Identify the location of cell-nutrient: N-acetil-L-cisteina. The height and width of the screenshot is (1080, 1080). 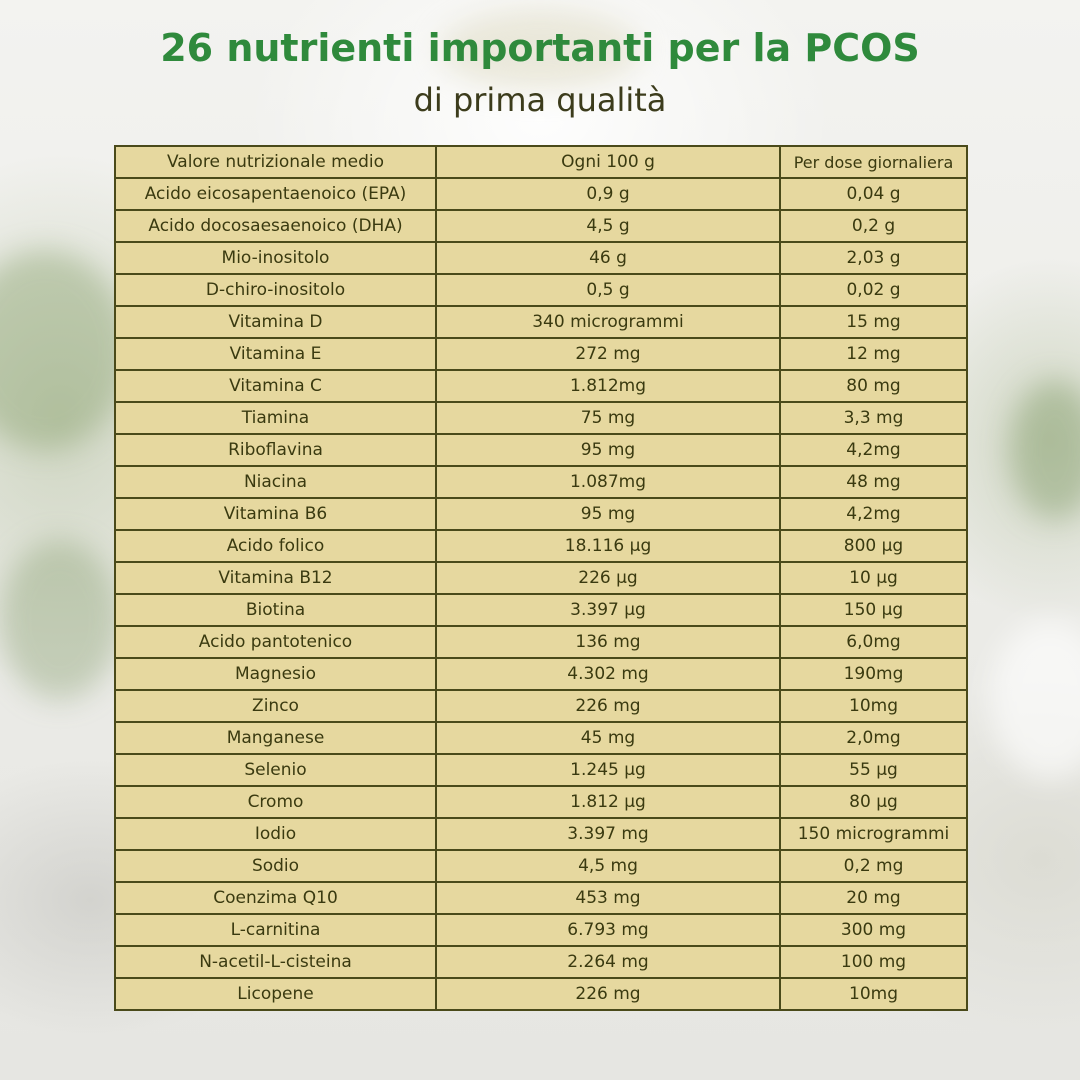
(275, 962).